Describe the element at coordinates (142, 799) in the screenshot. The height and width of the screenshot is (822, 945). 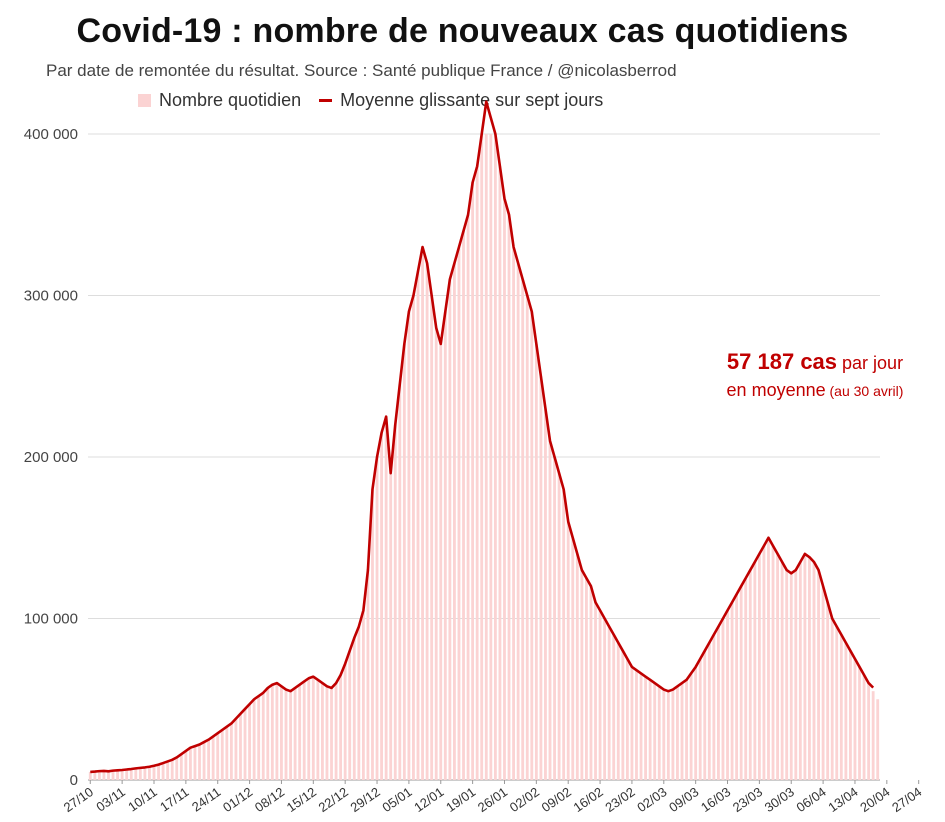
I see `x-tick-label: 10/11` at that location.